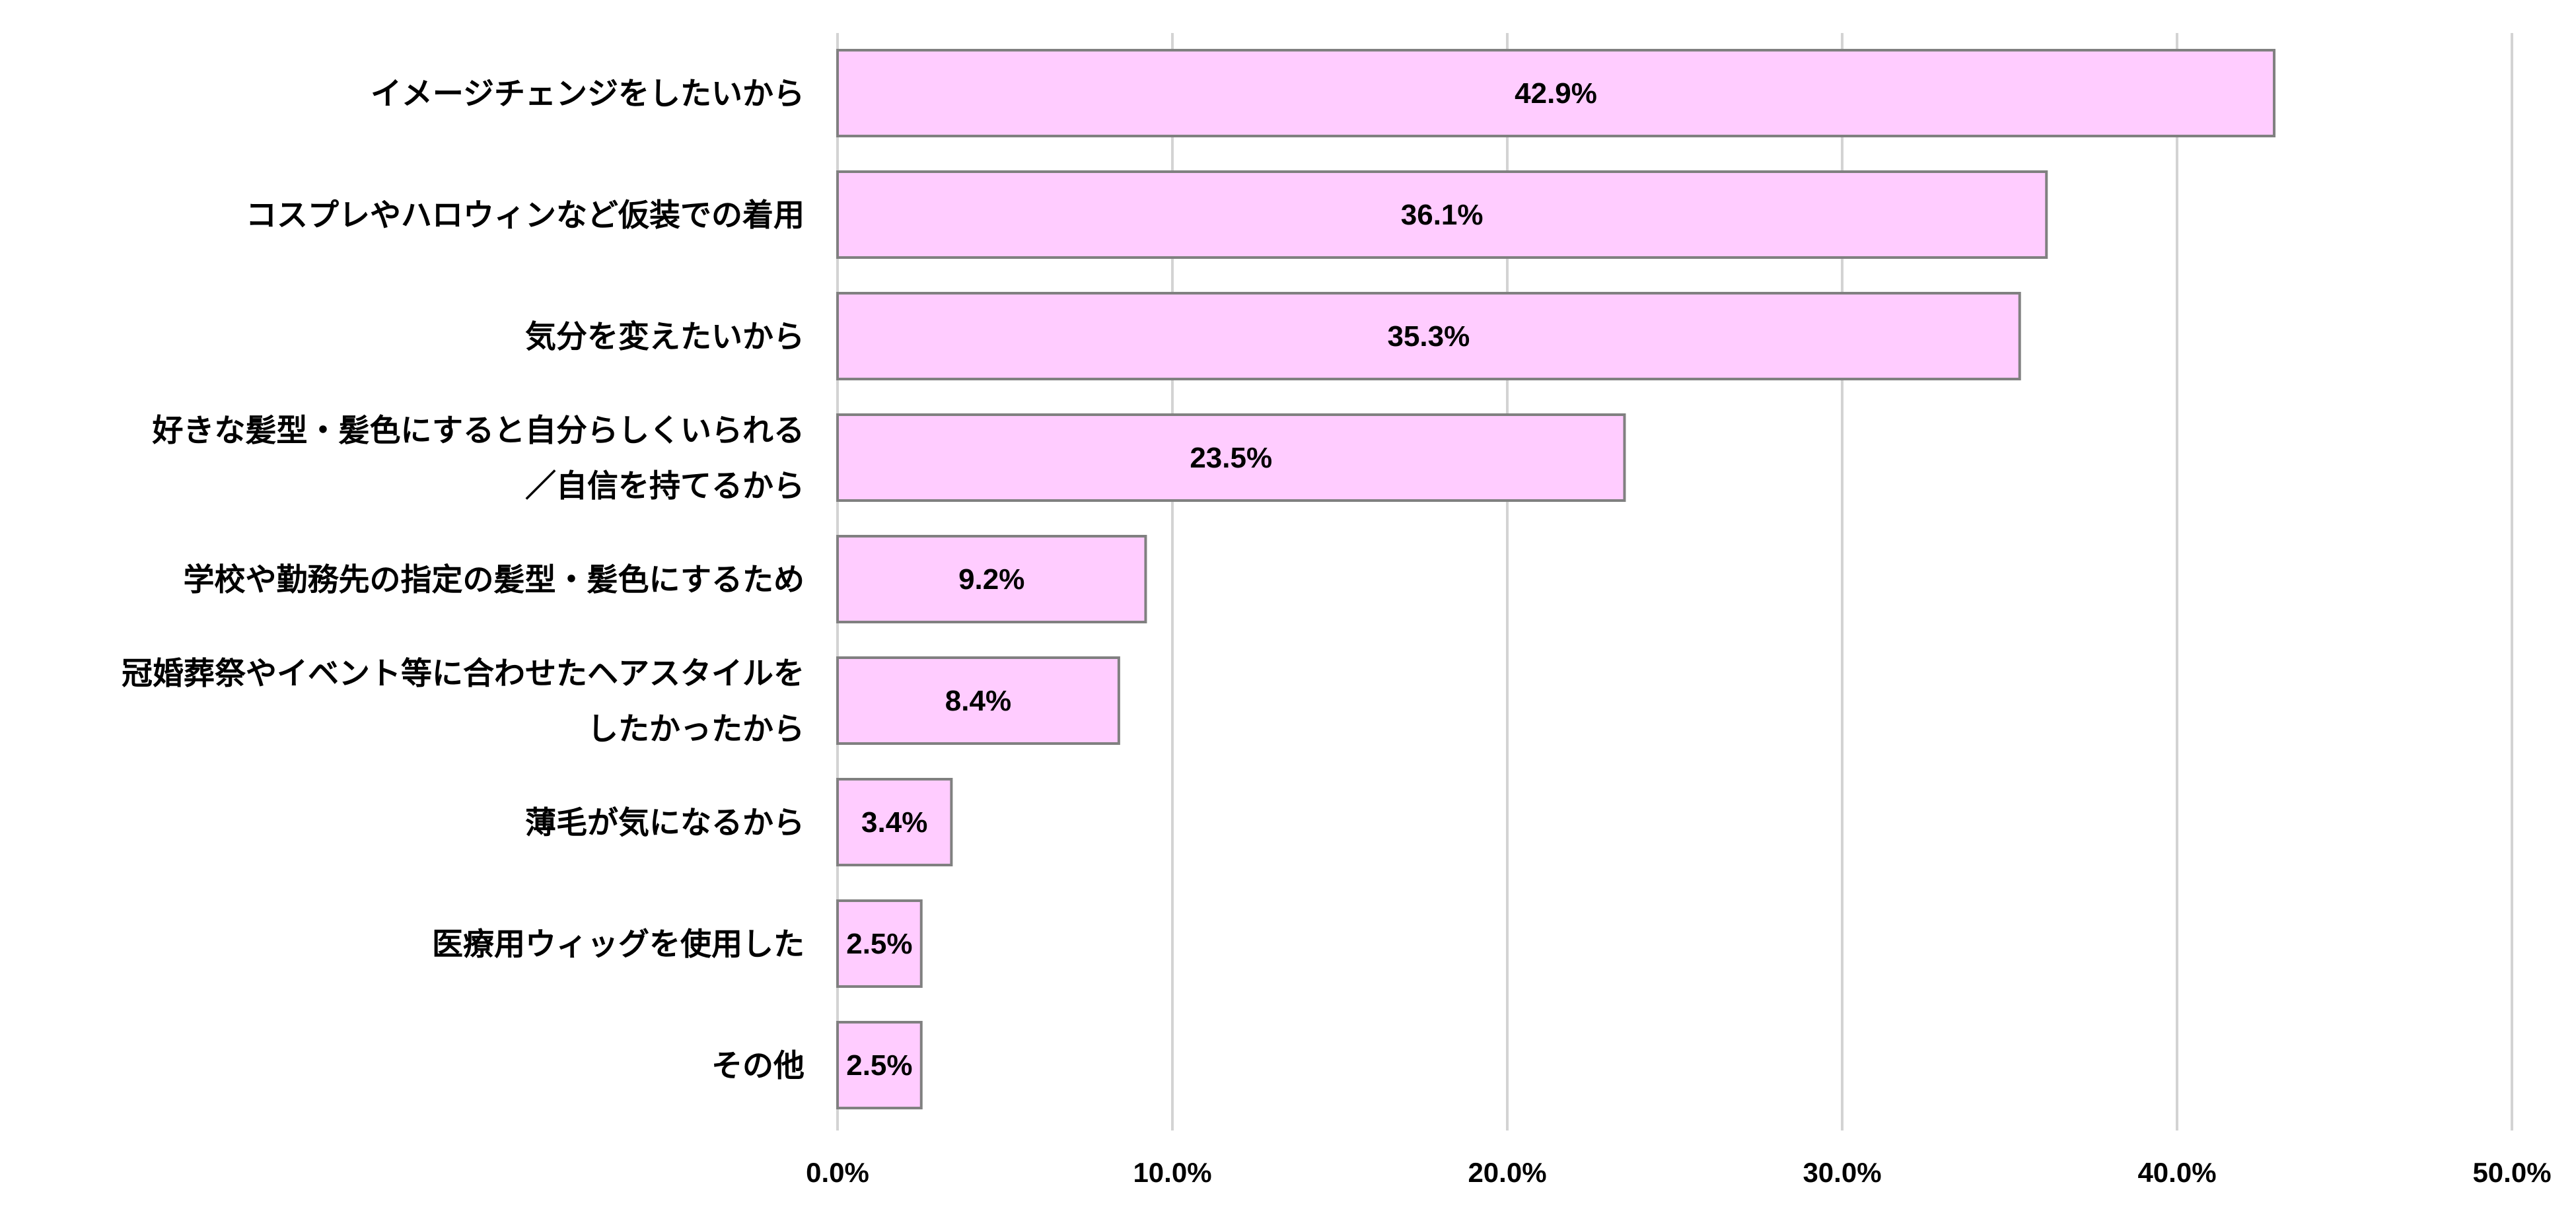  Describe the element at coordinates (1678, 1173) in the screenshot. I see `x-axis-tick-labels: 0.0% 10.0% 20.0% 30.0% 40.0% 50.0%` at that location.